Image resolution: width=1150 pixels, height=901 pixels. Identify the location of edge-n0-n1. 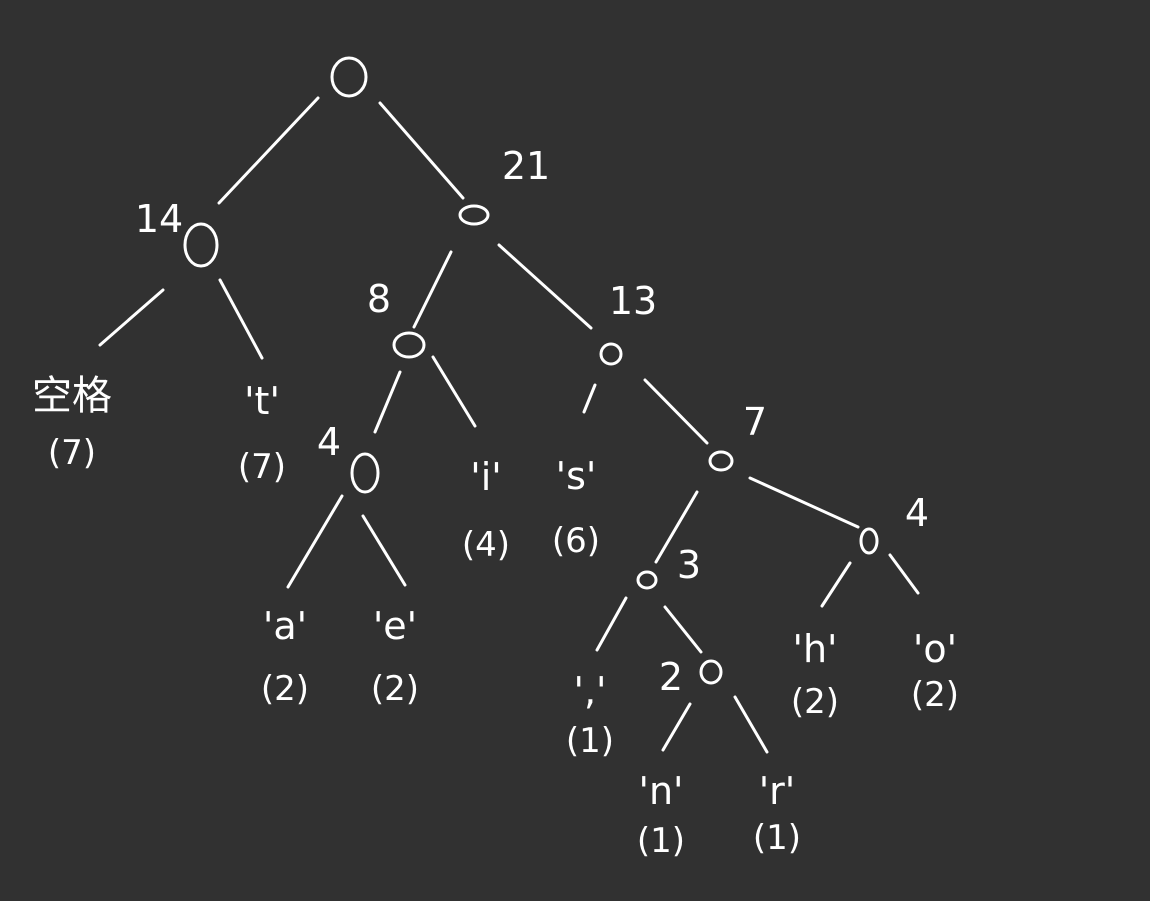
(268, 150).